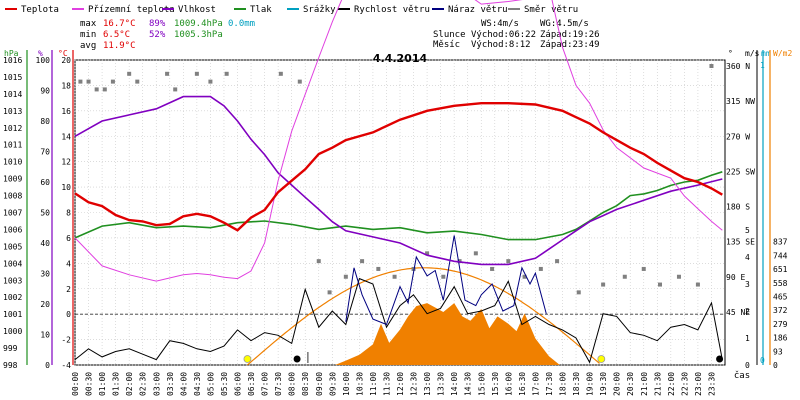 This screenshot has height=400, width=800. I want to click on pct-tick-label: 20, so click(45, 304).